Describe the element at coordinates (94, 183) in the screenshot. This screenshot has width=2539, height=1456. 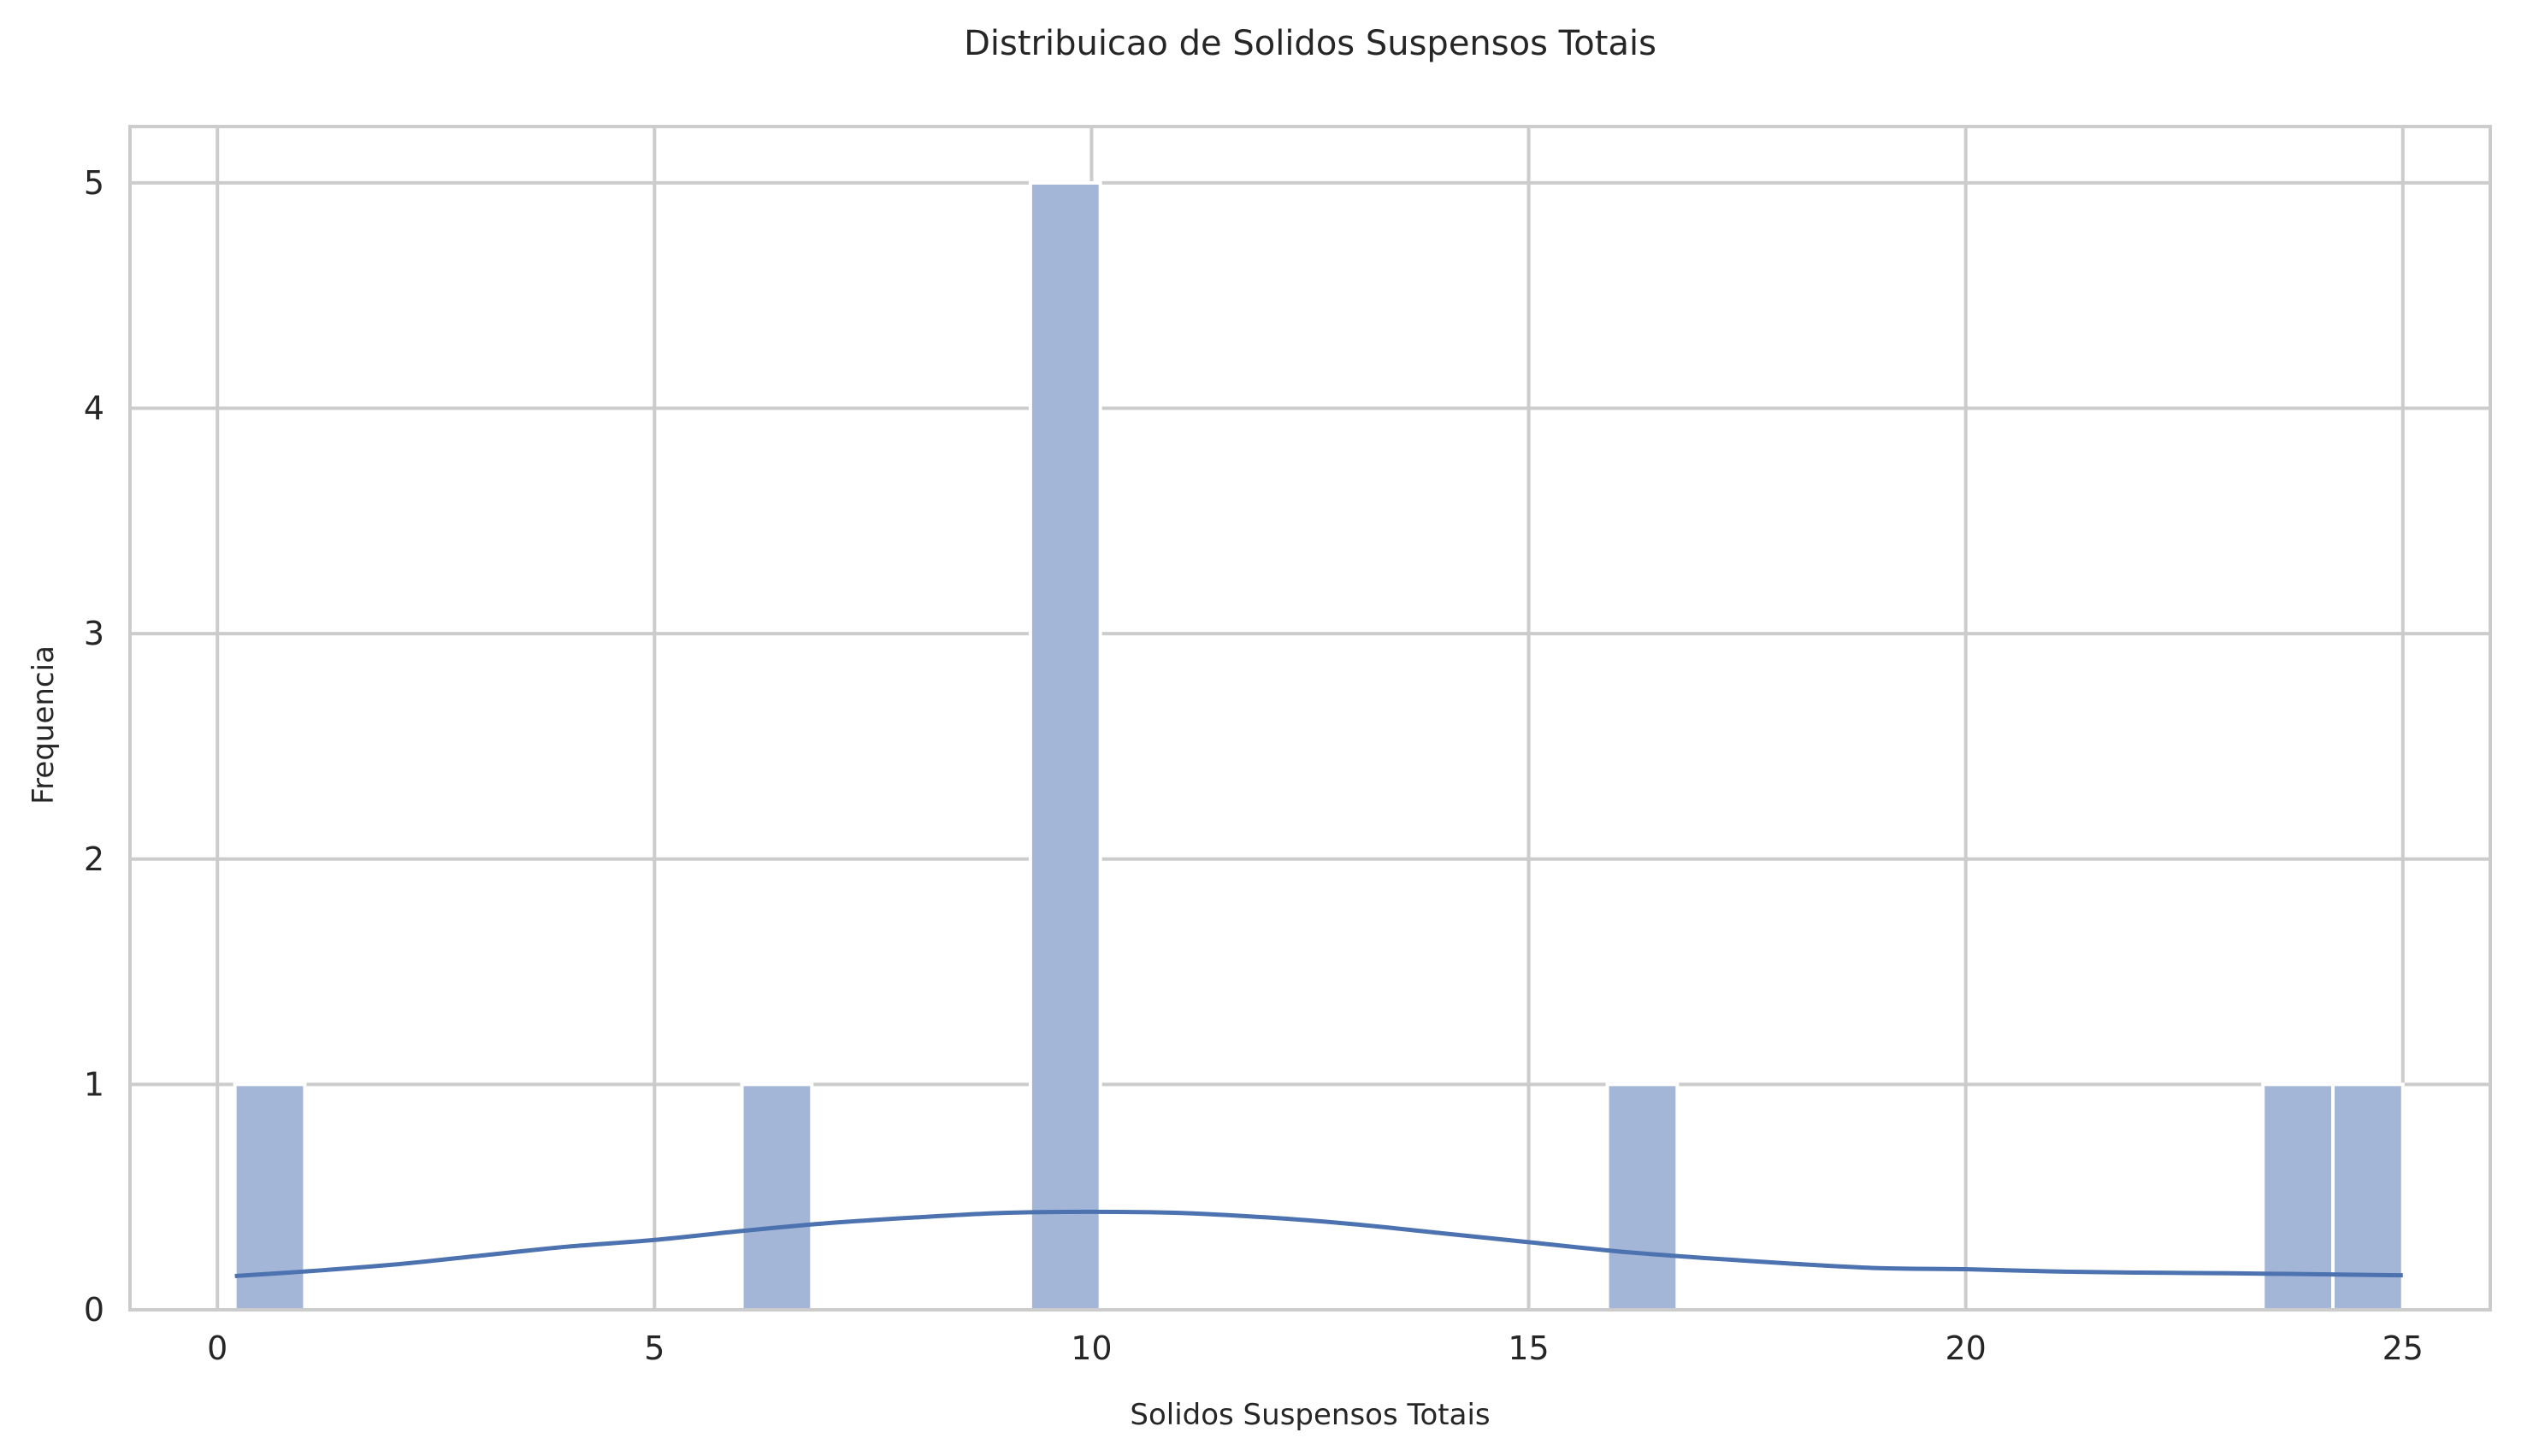
I see `y-tick-label: 5` at that location.